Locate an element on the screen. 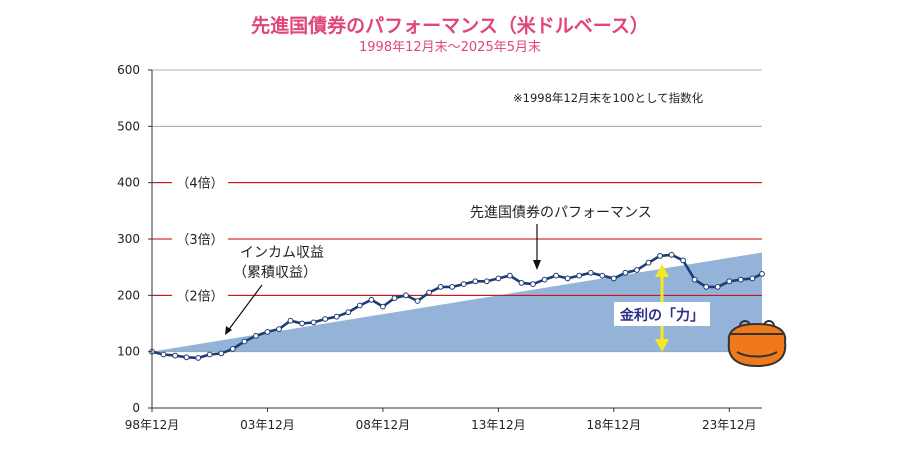 This screenshot has width=900, height=450. x-tick-label-3: 13年12月 is located at coordinates (498, 425).